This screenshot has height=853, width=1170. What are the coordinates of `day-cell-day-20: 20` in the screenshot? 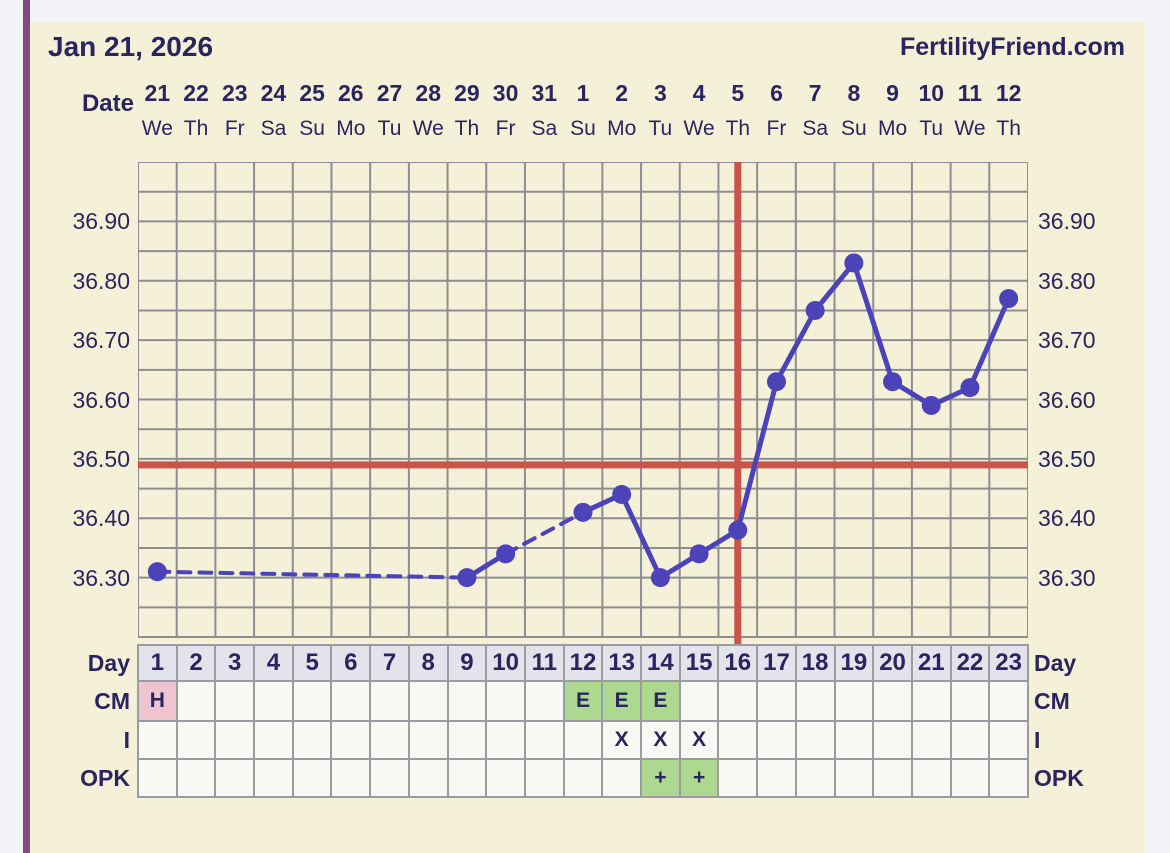 It's located at (892, 663).